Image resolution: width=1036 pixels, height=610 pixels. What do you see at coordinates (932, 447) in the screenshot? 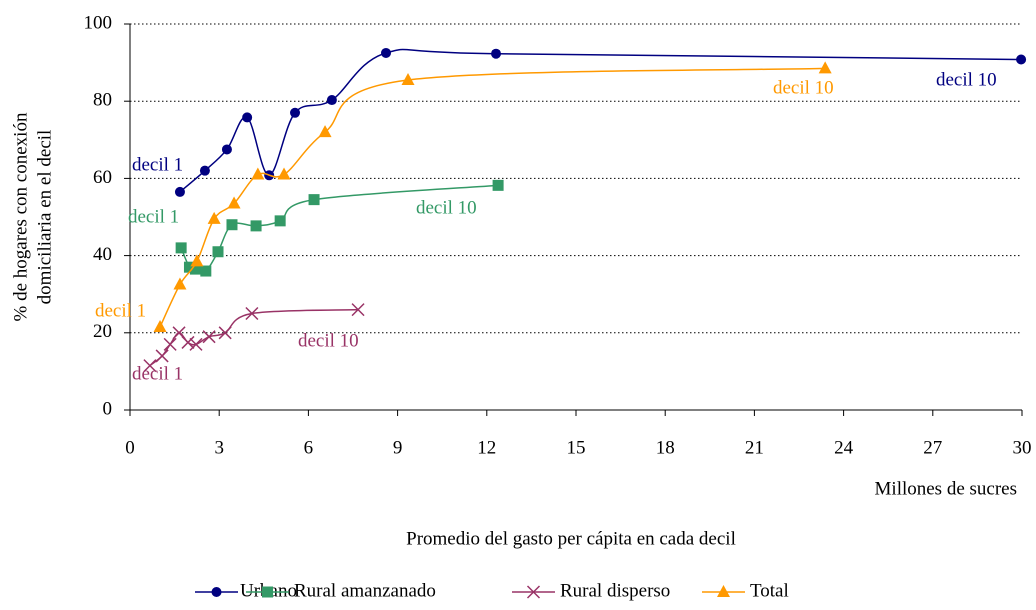
I see `x-tick-label: 27` at bounding box center [932, 447].